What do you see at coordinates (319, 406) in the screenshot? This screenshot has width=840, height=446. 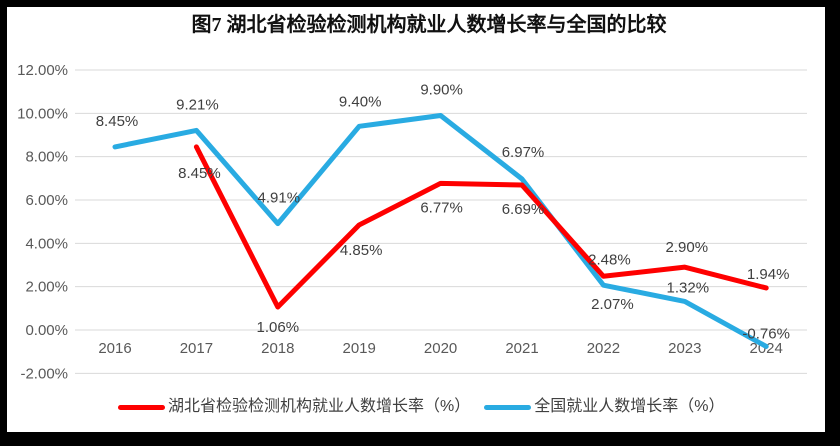 I see `legend-label: 湖北省检验检测机构就业人数增长率（%）` at bounding box center [319, 406].